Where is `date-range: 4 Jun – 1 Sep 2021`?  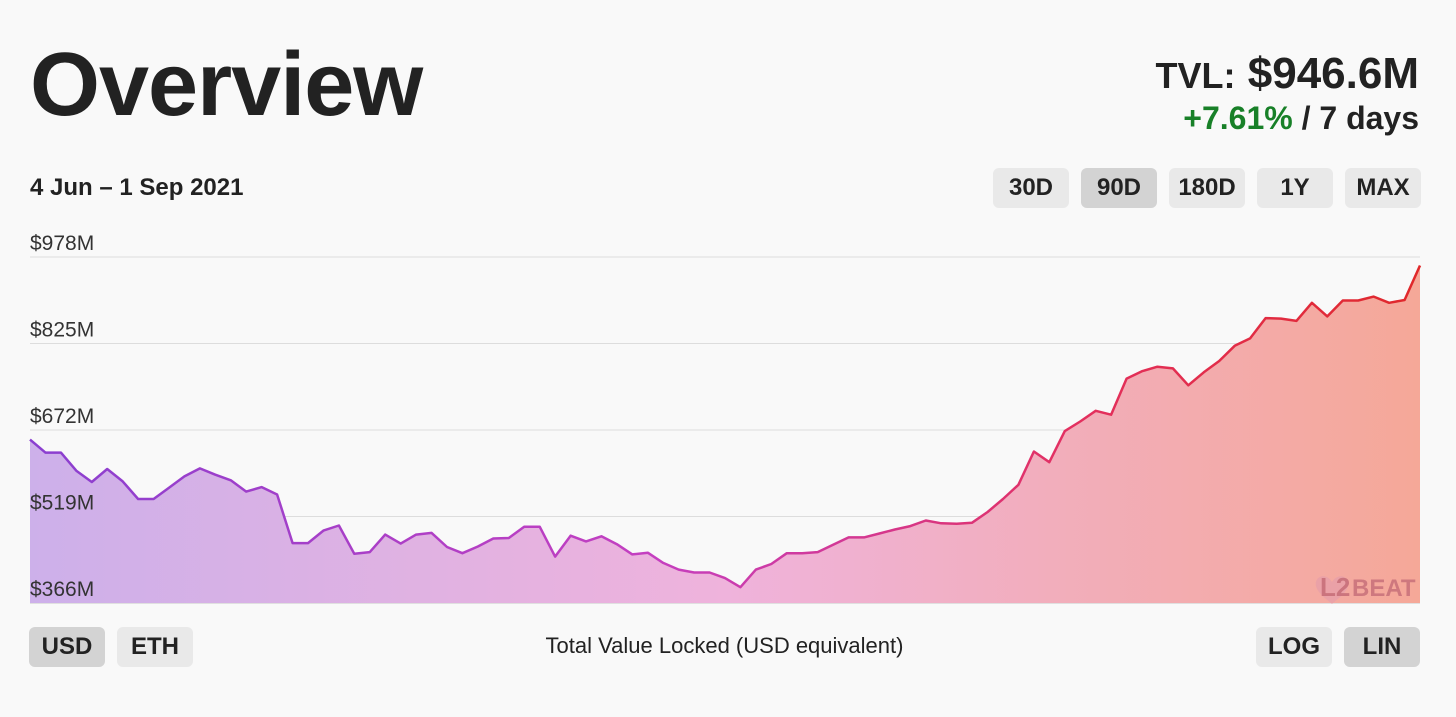
date-range: 4 Jun – 1 Sep 2021 is located at coordinates (137, 187).